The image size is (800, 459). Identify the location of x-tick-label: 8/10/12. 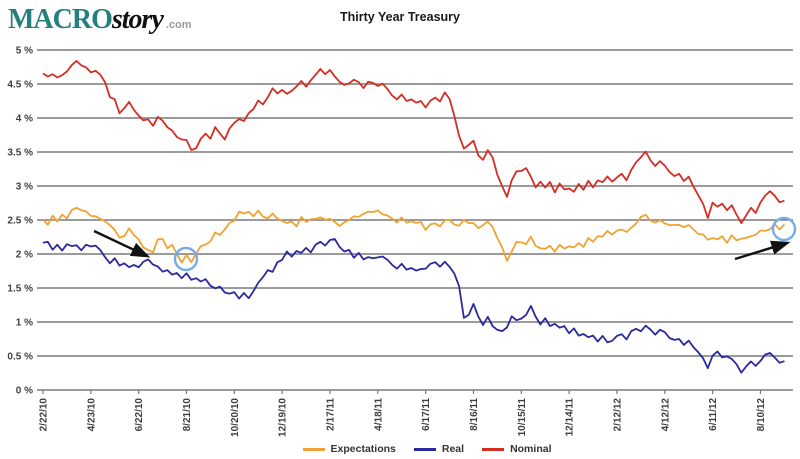
(761, 415).